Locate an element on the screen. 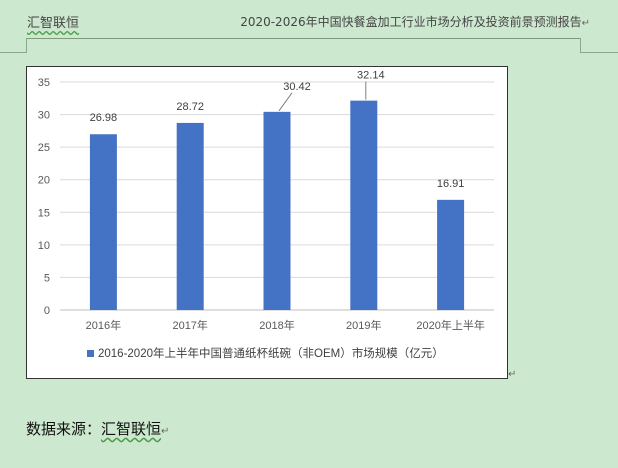 This screenshot has width=618, height=468. data-label: 26.98 is located at coordinates (104, 118).